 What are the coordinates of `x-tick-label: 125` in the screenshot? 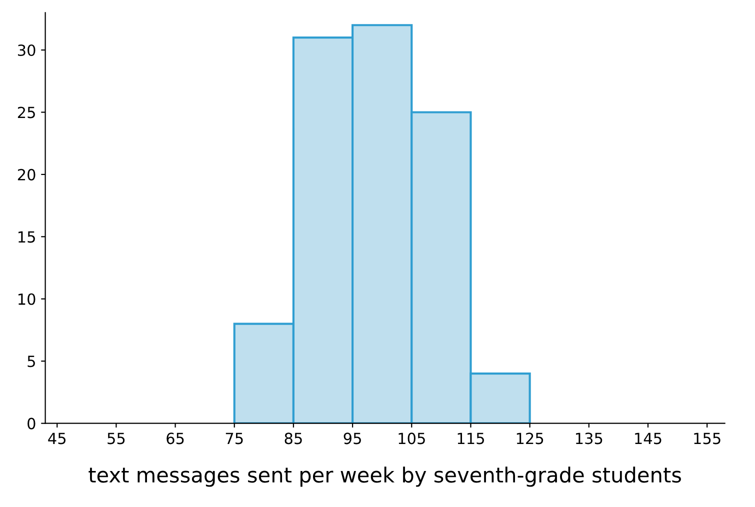 It's located at (530, 438).